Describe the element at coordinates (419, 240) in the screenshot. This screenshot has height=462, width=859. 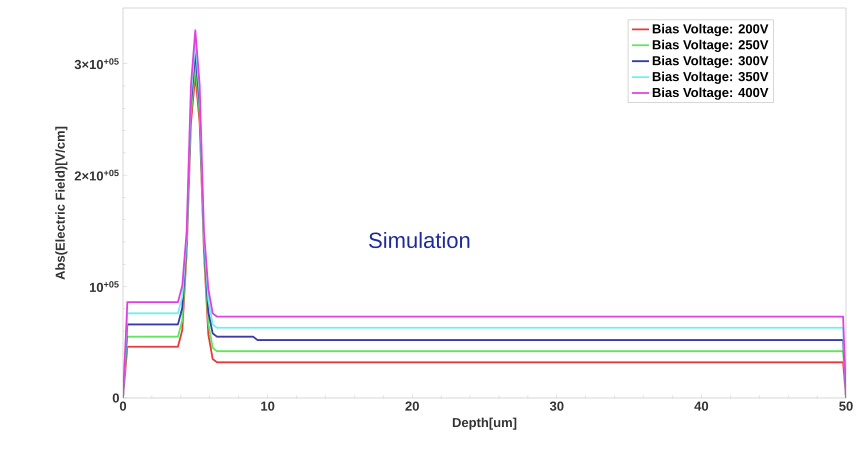
I see `annotation: Simulation` at that location.